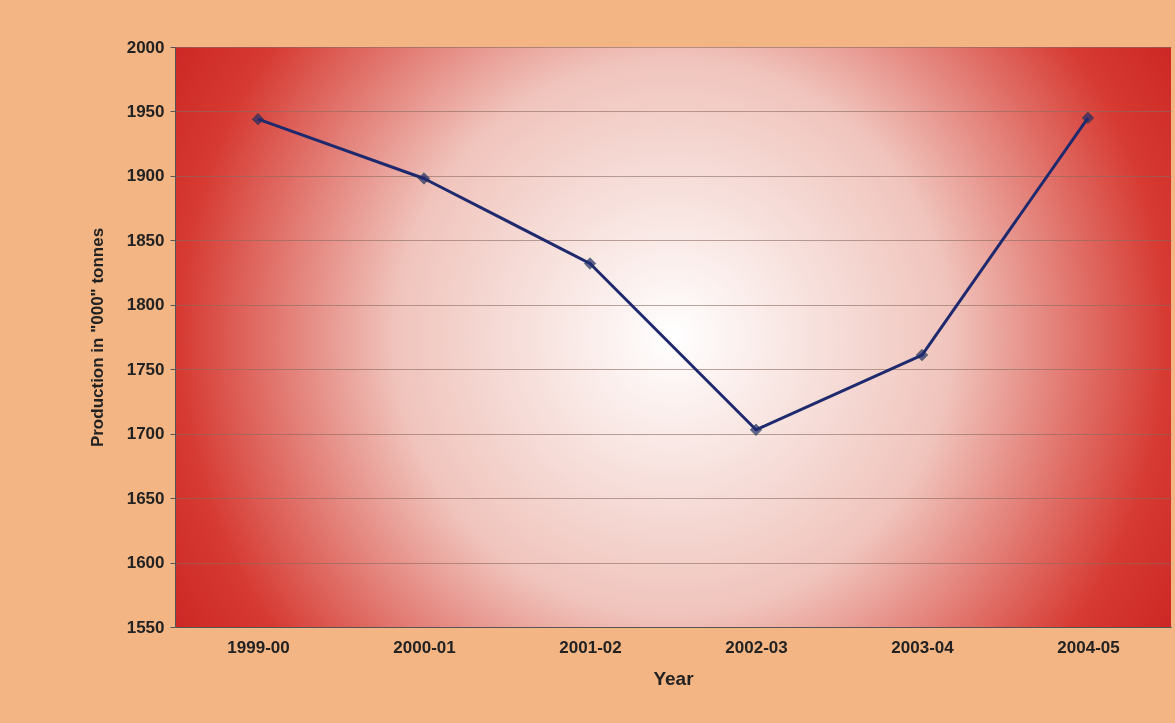 Image resolution: width=1175 pixels, height=723 pixels. What do you see at coordinates (145, 305) in the screenshot?
I see `y-tick-label: 1800` at bounding box center [145, 305].